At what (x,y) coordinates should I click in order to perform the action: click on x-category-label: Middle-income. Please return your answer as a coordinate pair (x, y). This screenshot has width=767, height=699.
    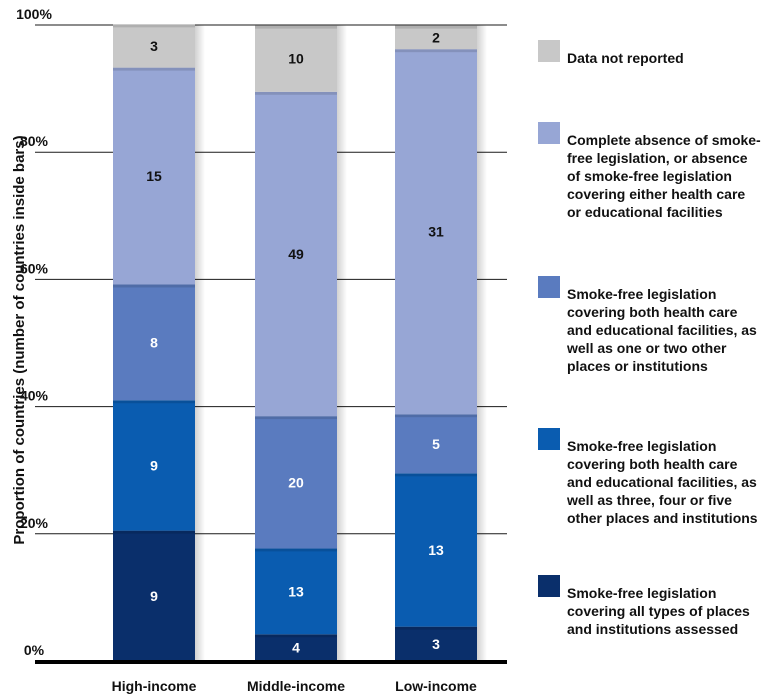
    Looking at the image, I should click on (296, 686).